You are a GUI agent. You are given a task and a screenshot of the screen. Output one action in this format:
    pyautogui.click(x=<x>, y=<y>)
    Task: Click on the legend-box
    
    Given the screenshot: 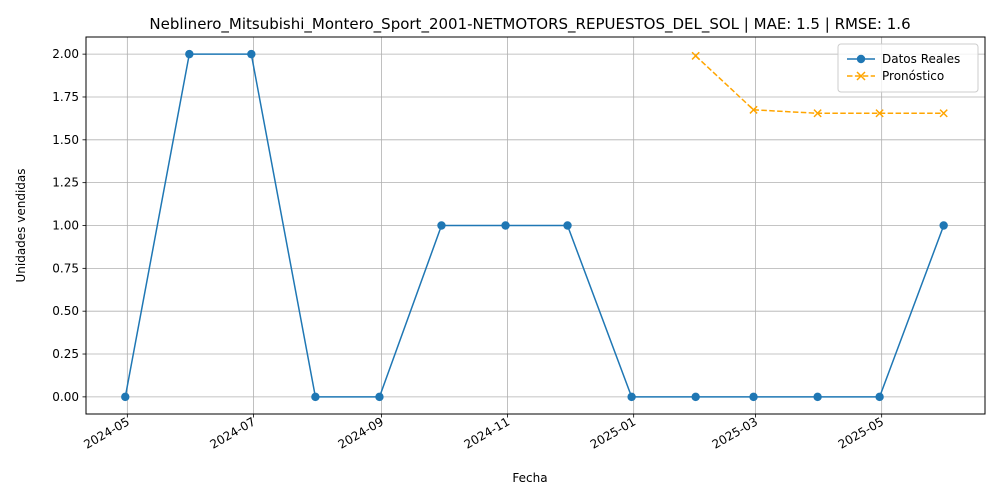 What is the action you would take?
    pyautogui.click(x=908, y=68)
    